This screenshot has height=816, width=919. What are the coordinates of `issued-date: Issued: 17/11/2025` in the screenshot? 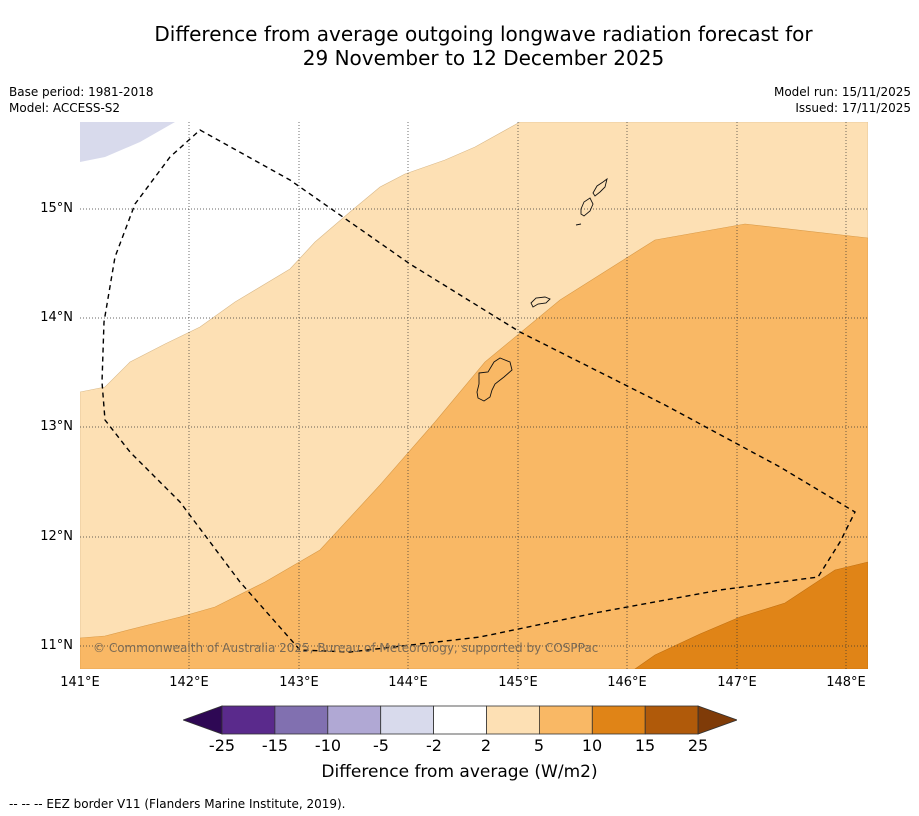 It's located at (853, 108).